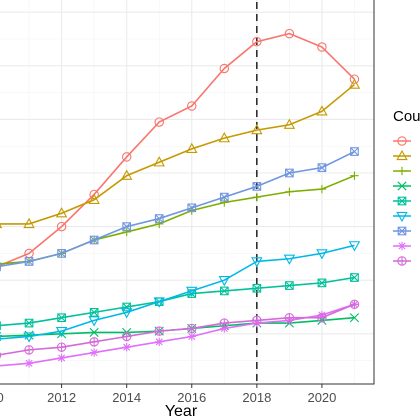  Describe the element at coordinates (406, 116) in the screenshot. I see `legend-title: Cou` at that location.